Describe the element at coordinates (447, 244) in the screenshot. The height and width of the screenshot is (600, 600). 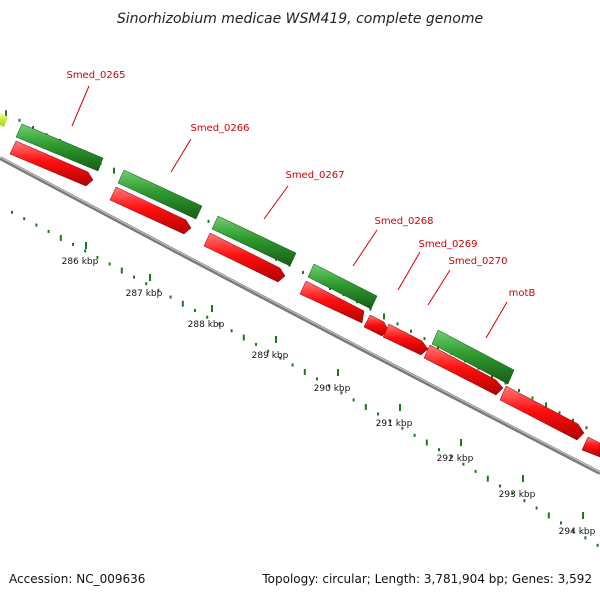
I see `gene-label: Smed_0269` at that location.